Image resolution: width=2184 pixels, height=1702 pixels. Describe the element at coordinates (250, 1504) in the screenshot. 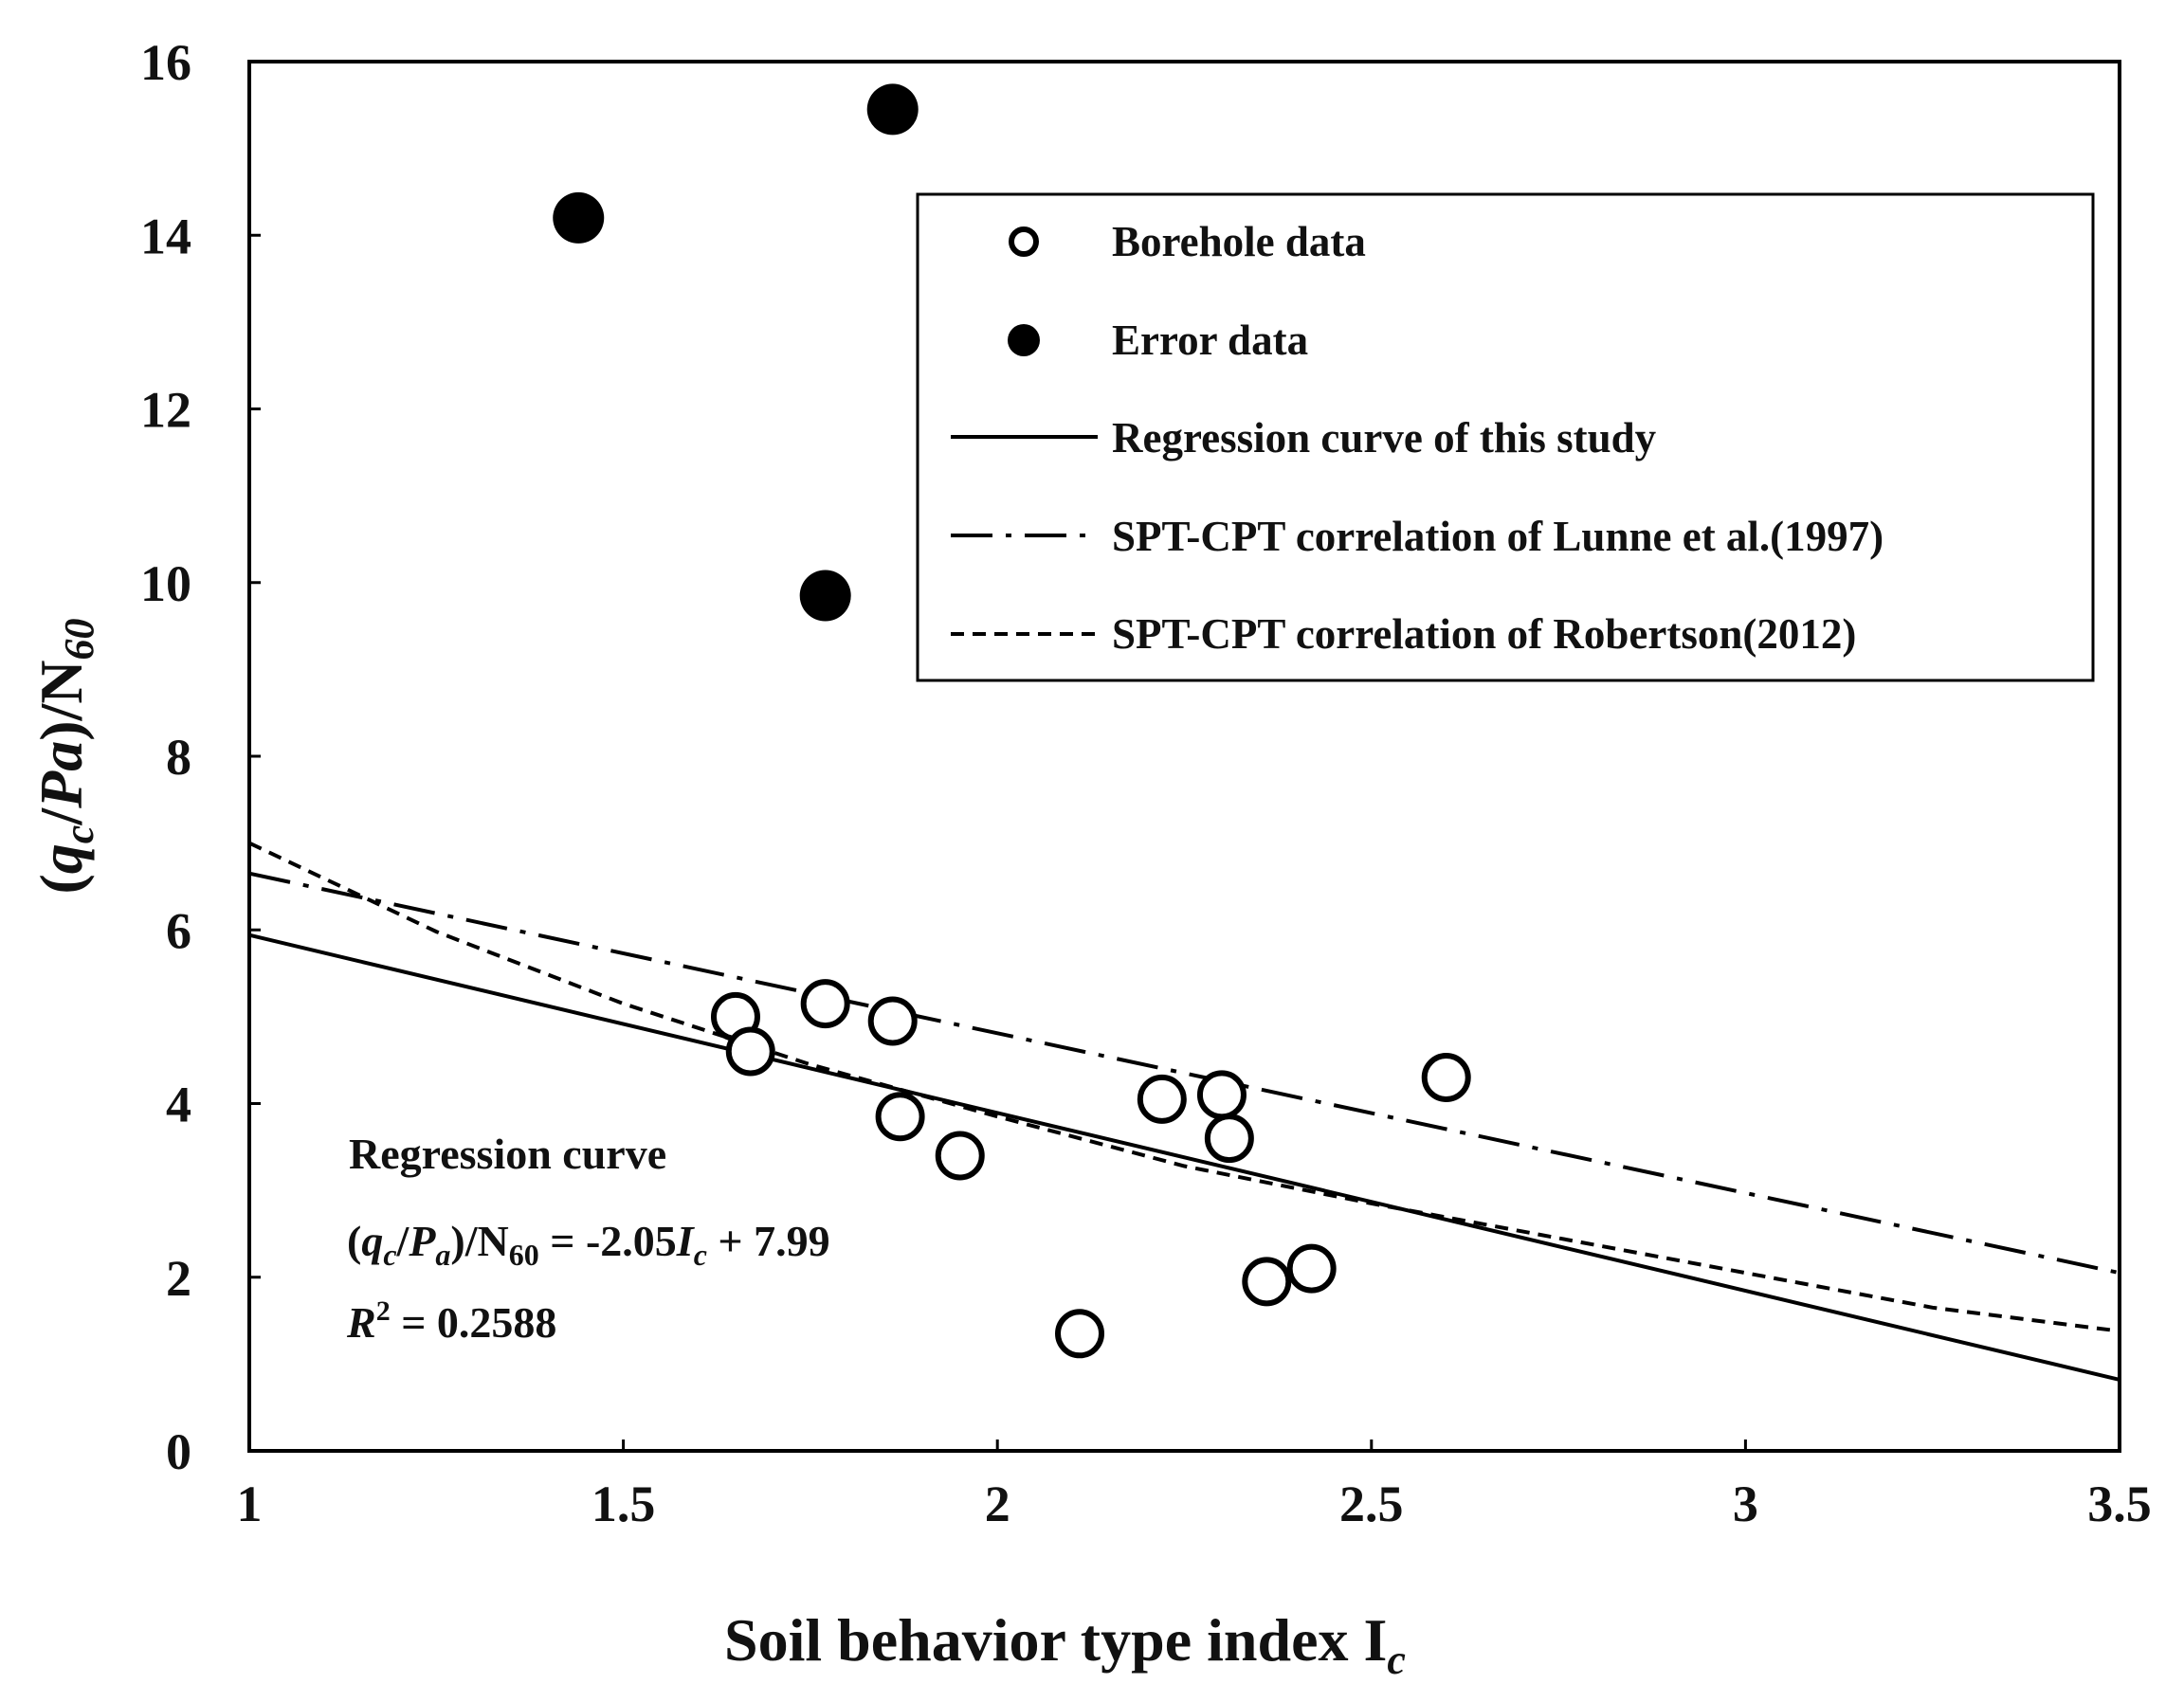

I see `x-tick-label: 1` at that location.